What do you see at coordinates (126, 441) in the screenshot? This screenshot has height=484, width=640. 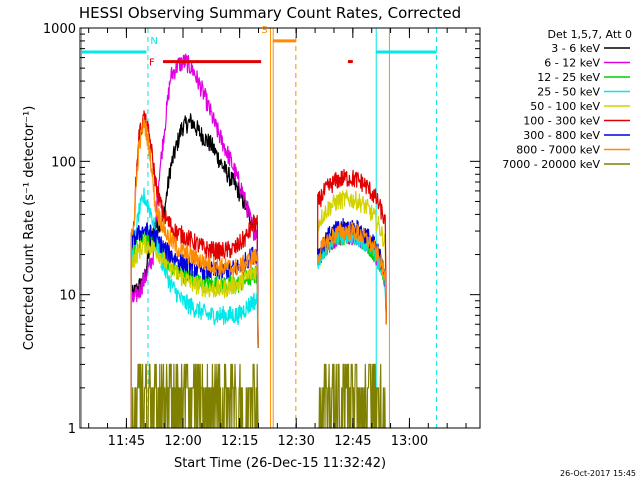 I see `x-tick-label-0: 11:45` at bounding box center [126, 441].